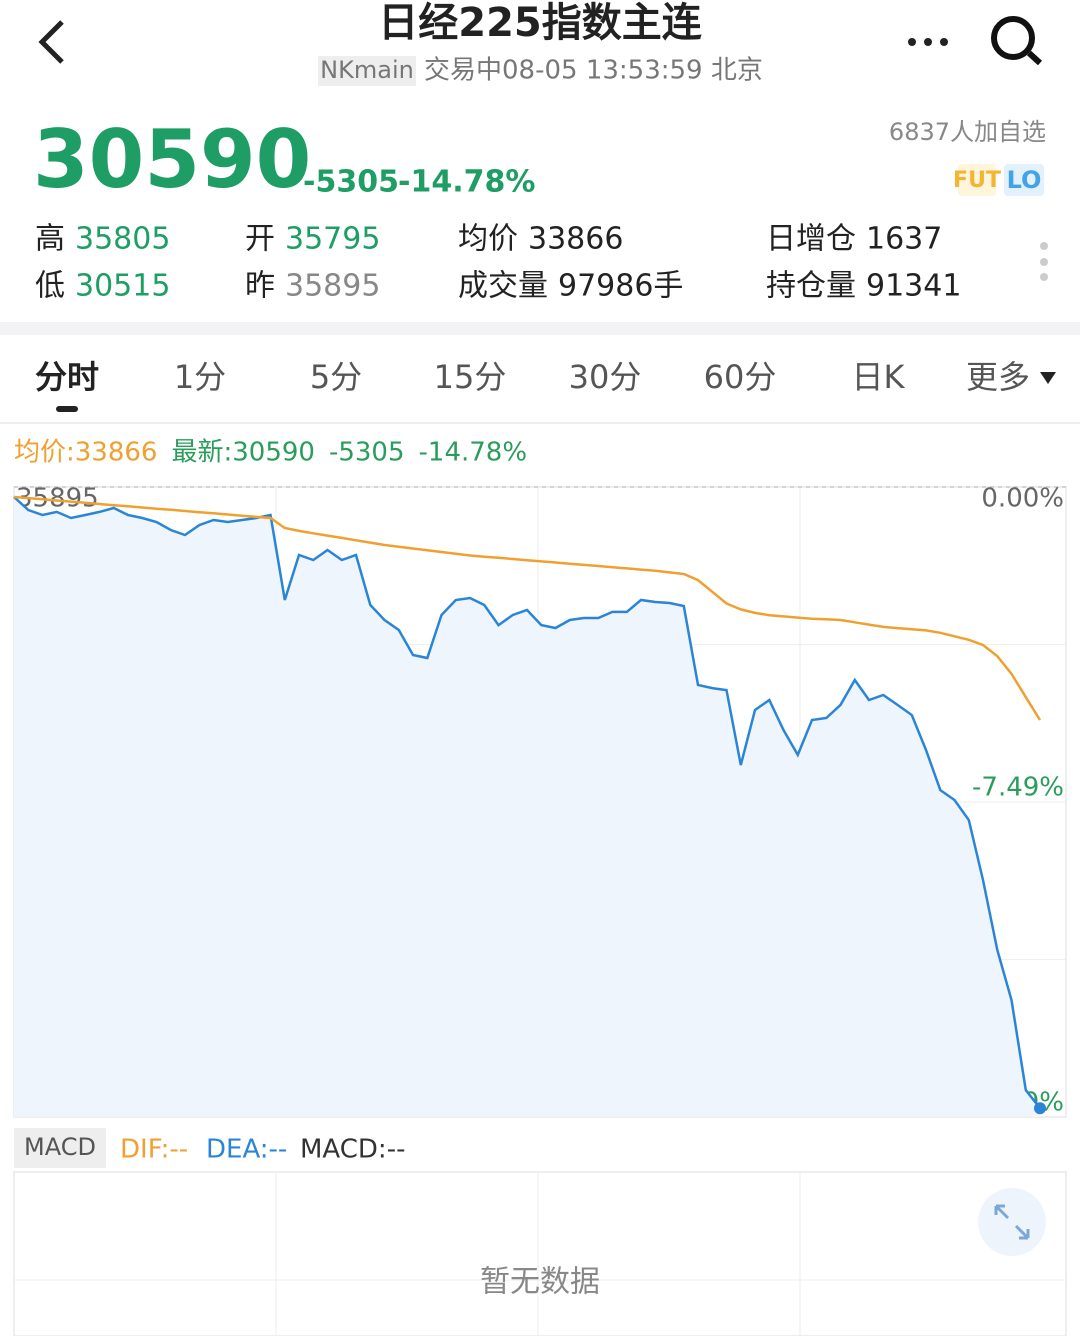 The height and width of the screenshot is (1336, 1080). What do you see at coordinates (998, 377) in the screenshot?
I see `tab: 更多` at bounding box center [998, 377].